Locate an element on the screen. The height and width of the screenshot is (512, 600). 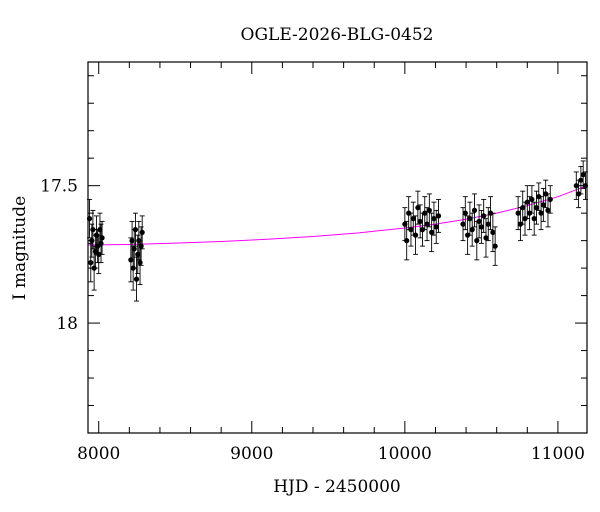
y-axis-label: I magnitude is located at coordinates (20, 248).